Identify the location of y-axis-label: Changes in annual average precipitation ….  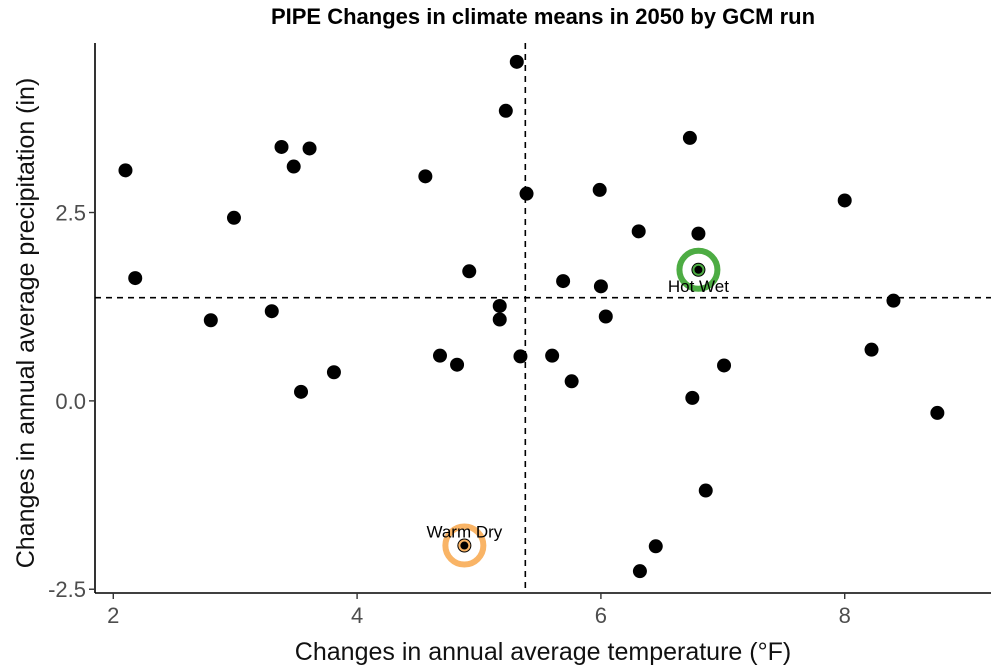
(26, 323).